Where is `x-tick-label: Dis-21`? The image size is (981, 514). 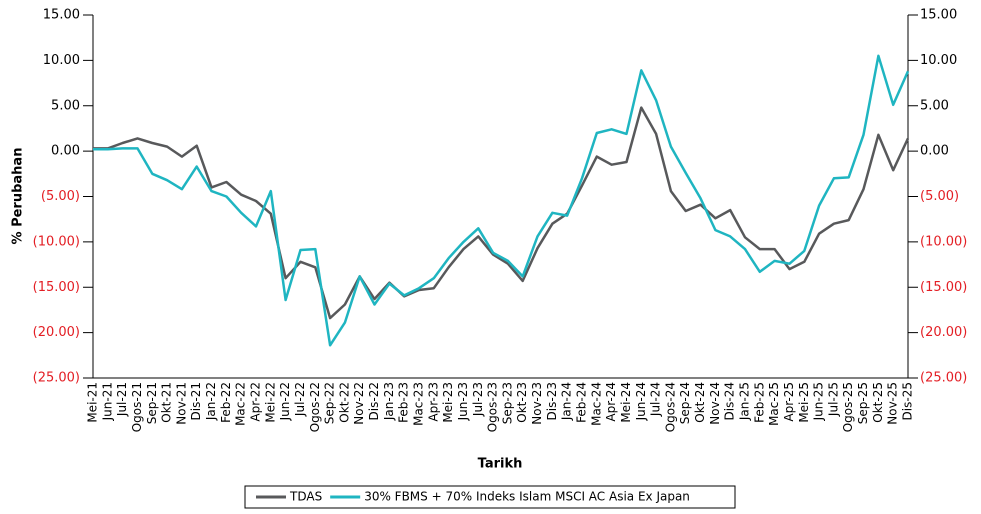 x-tick-label: Dis-21 is located at coordinates (196, 401).